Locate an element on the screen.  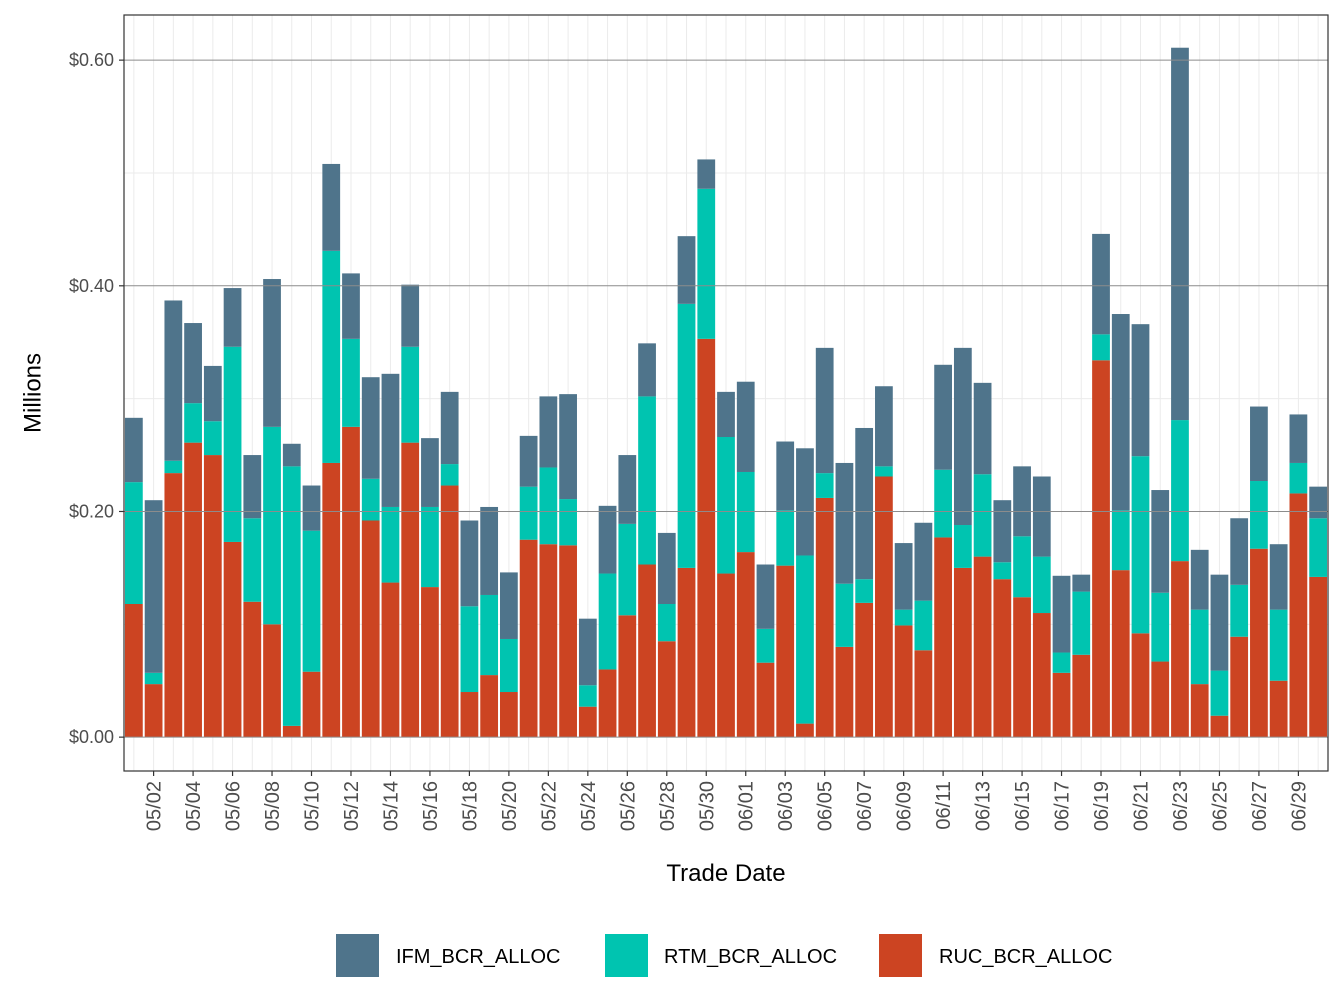
legend-label-rtm-bcr-alloc: RTM_BCR_ALLOC is located at coordinates (750, 957).